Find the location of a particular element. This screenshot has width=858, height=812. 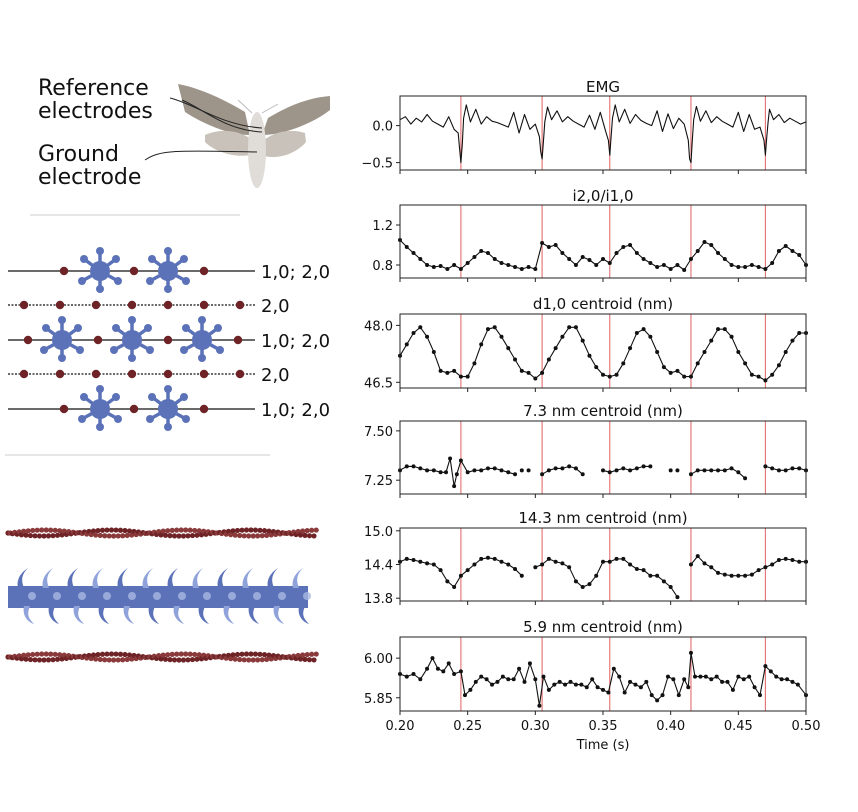

moth-body is located at coordinates (257, 150).